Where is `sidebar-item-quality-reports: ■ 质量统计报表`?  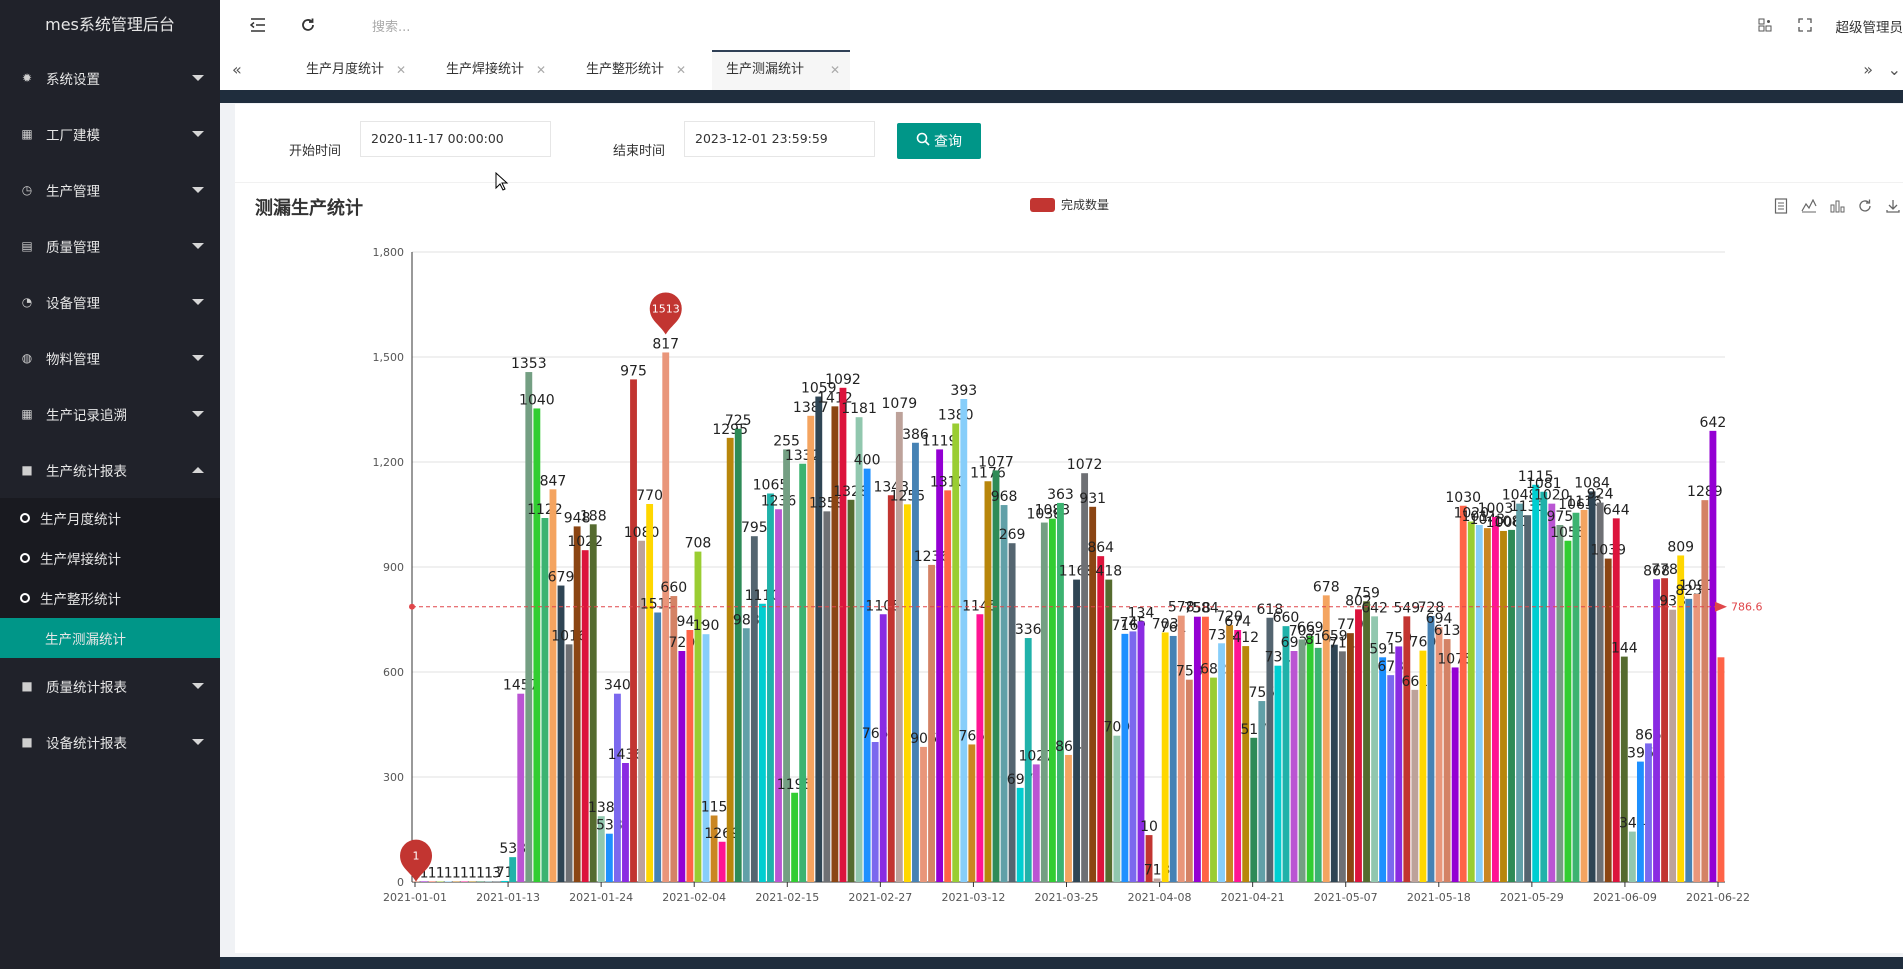 sidebar-item-quality-reports: ■ 质量统计报表 is located at coordinates (110, 686).